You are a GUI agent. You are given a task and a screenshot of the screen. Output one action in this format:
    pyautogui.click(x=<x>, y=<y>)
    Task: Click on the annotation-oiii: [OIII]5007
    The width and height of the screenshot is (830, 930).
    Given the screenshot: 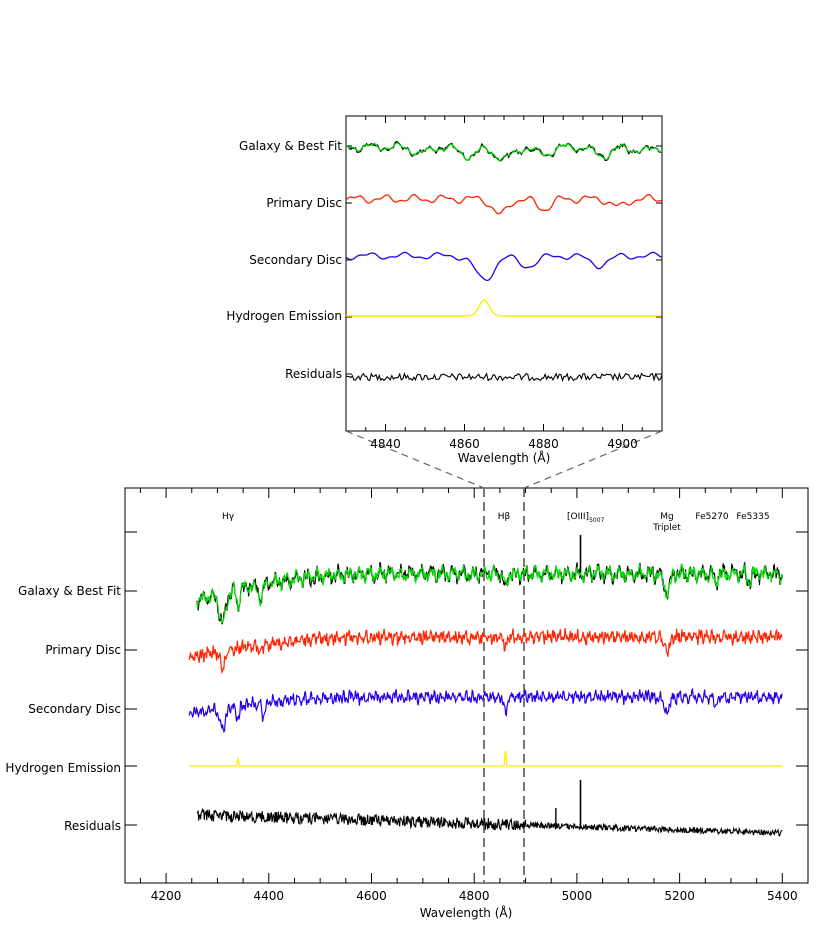 What is the action you would take?
    pyautogui.click(x=586, y=518)
    